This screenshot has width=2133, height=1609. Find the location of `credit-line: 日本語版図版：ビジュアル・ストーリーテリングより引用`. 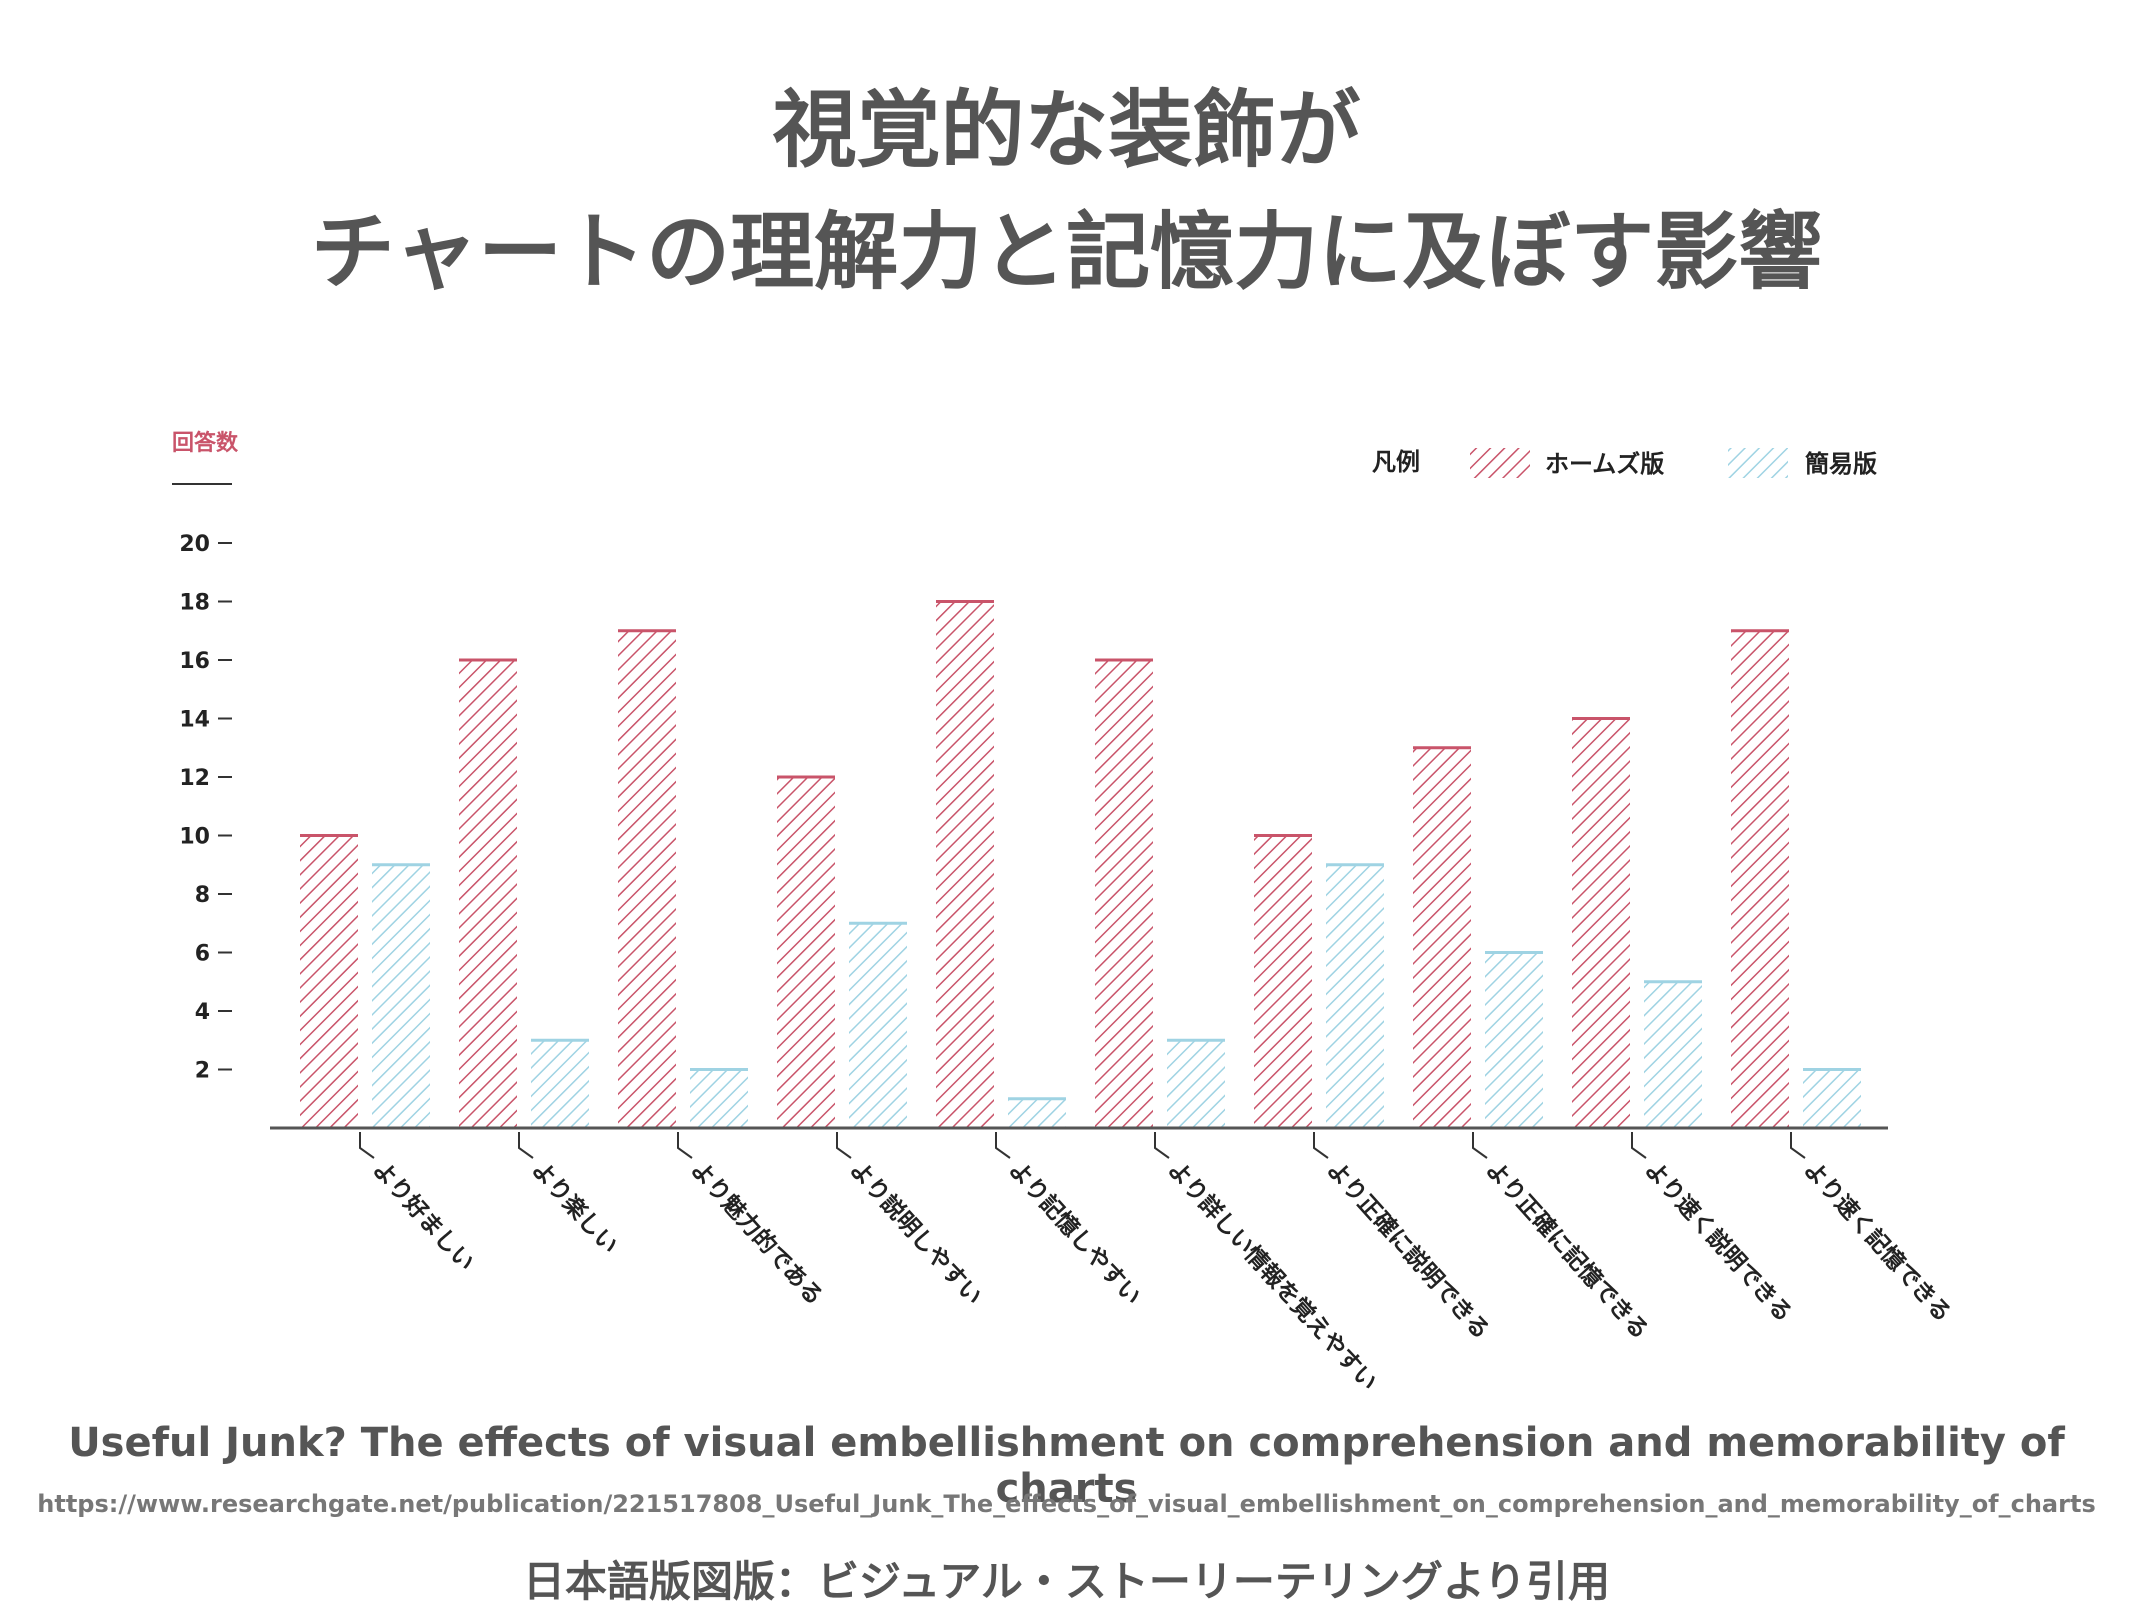

credit-line: 日本語版図版：ビジュアル・ストーリーテリングより引用 is located at coordinates (1066, 1581).